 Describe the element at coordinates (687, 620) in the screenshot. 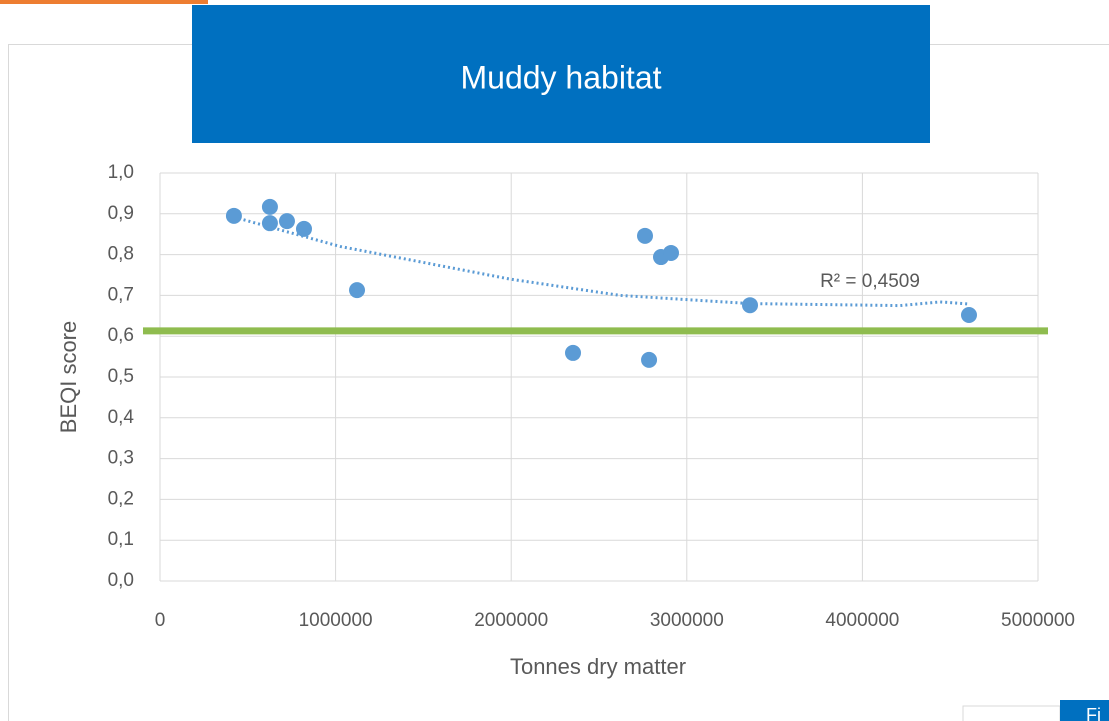

I see `x-tick-label: 3000000` at that location.